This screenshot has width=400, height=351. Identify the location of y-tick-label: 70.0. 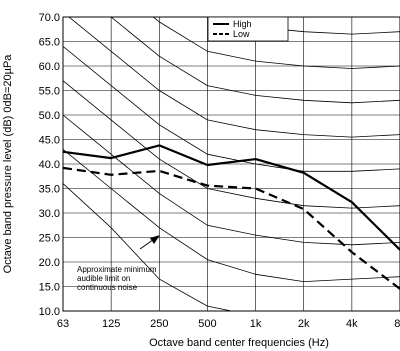
(49, 18).